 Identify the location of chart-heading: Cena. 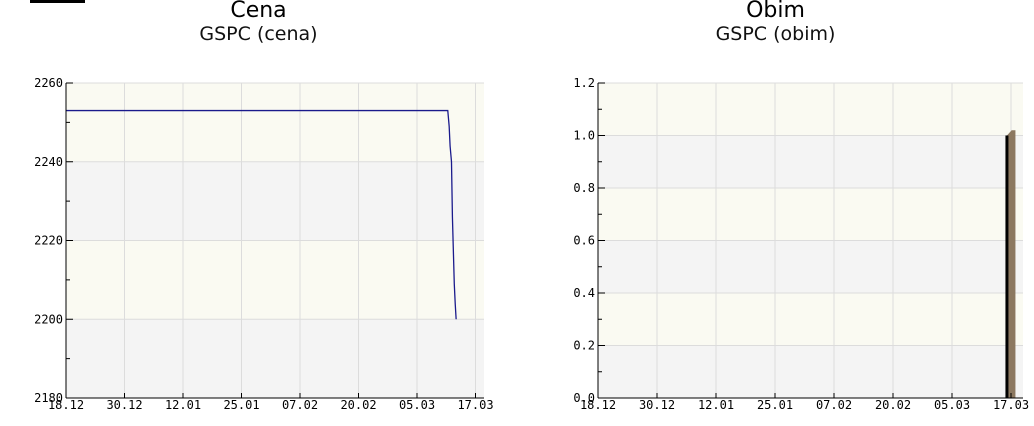
(258, 11).